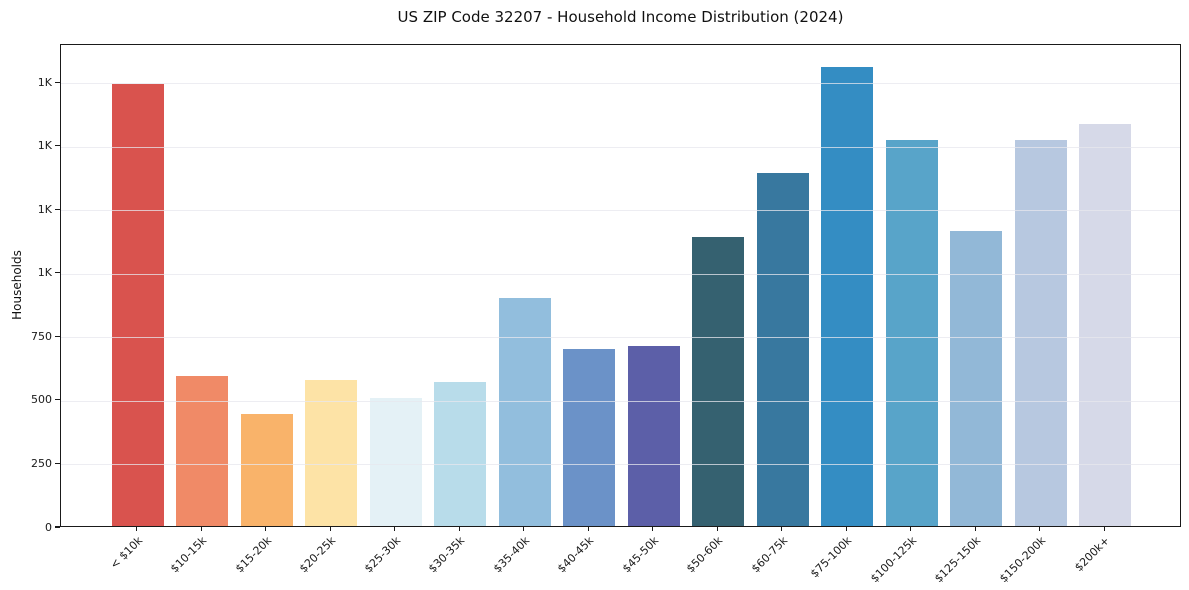 This screenshot has width=1189, height=590. I want to click on x-tick-label: $150-200k, so click(1022, 560).